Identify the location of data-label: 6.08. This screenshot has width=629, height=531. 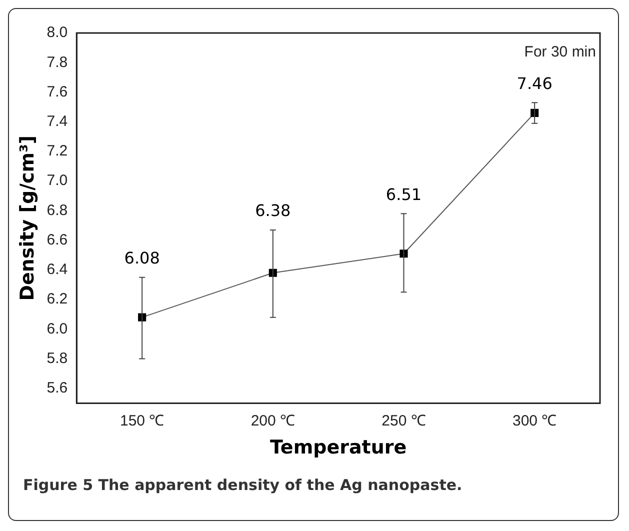
(142, 258).